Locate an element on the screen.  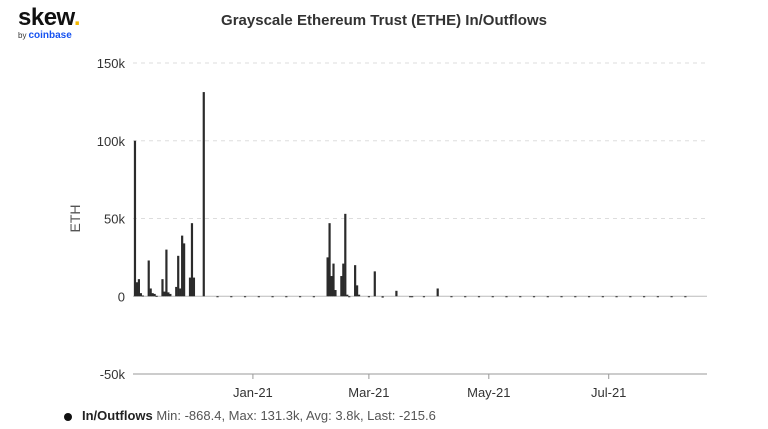
logo-by: by is located at coordinates (22, 35).